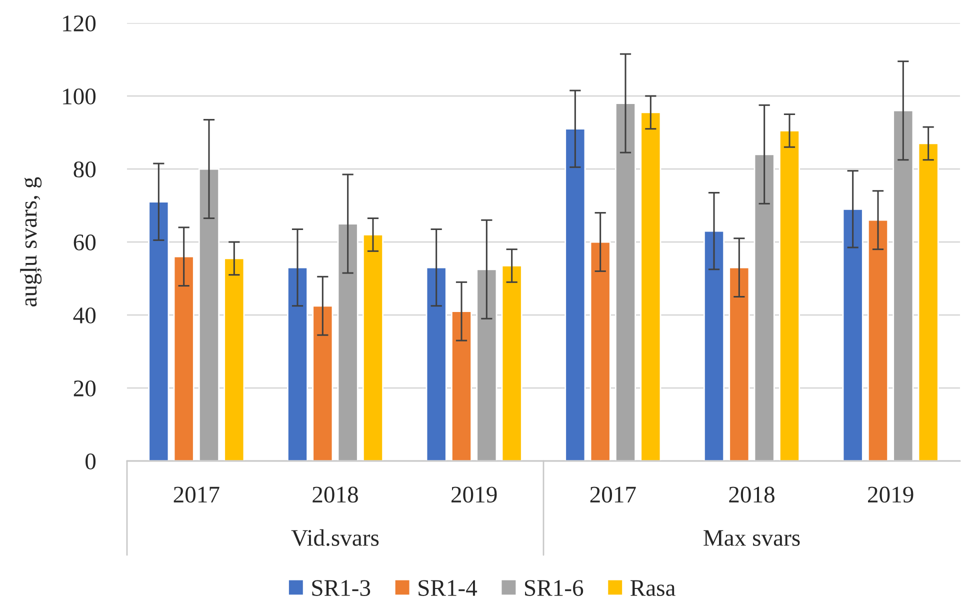  Describe the element at coordinates (84, 315) in the screenshot. I see `y-tick-label: 40` at that location.